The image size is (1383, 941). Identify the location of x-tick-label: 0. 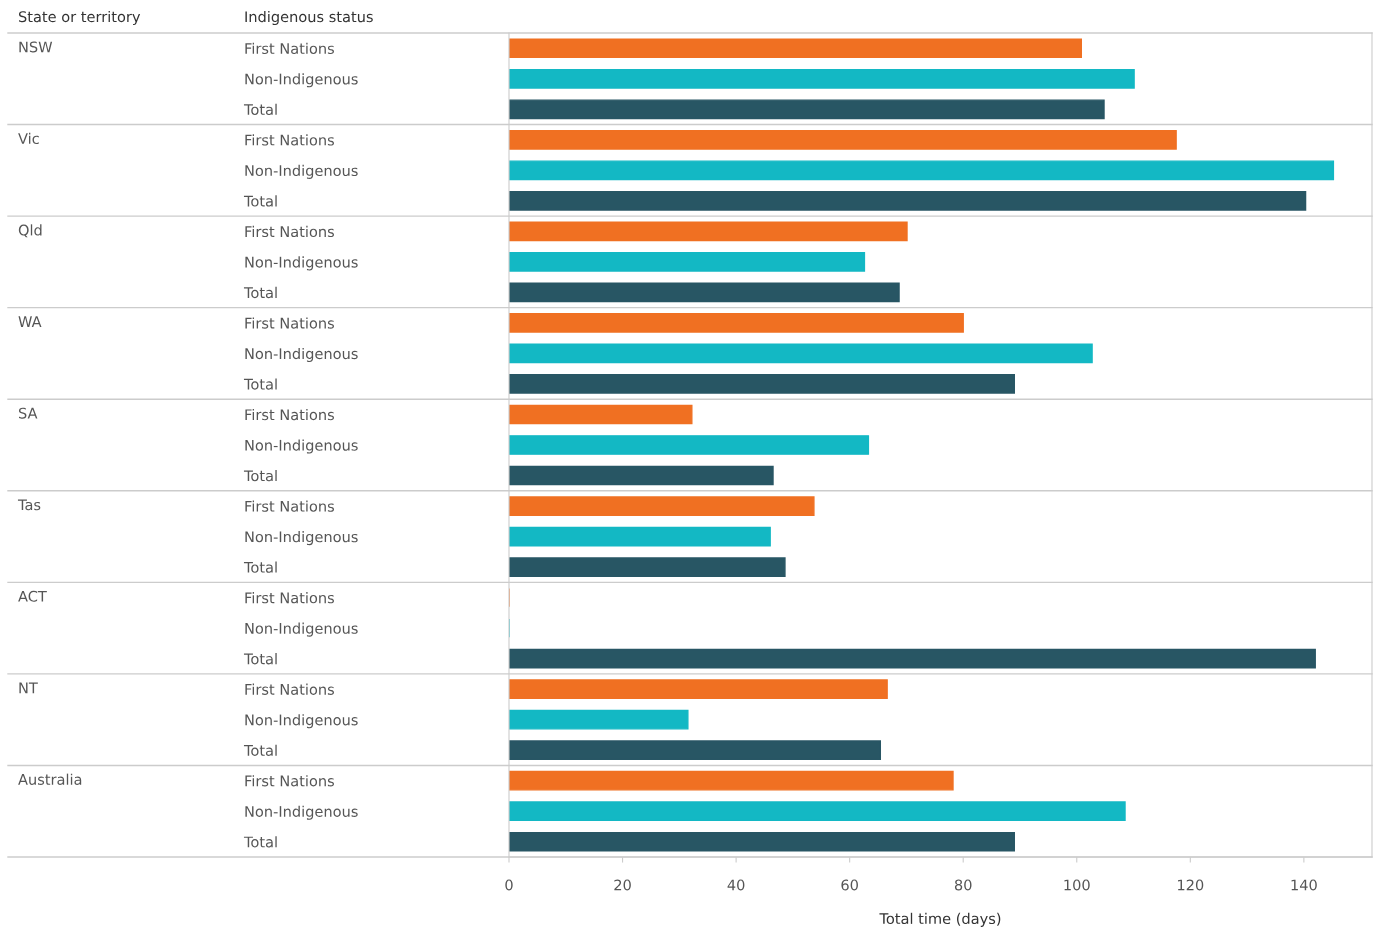
(509, 885).